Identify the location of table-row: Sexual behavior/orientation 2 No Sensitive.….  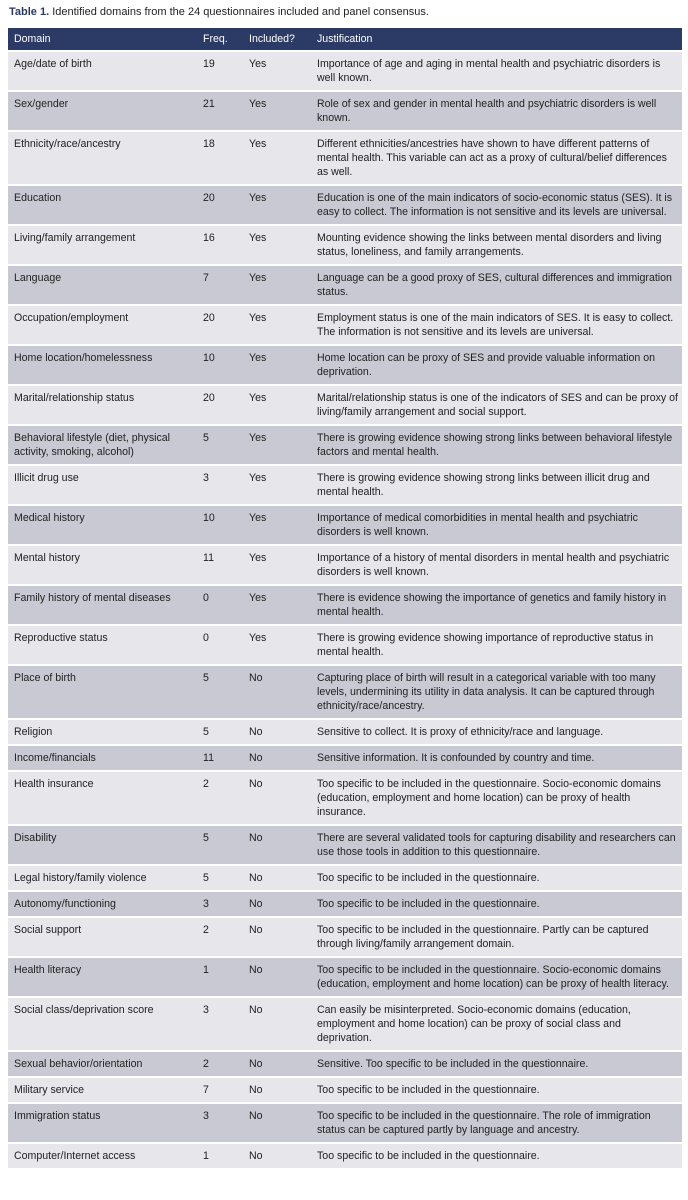
(345, 1063).